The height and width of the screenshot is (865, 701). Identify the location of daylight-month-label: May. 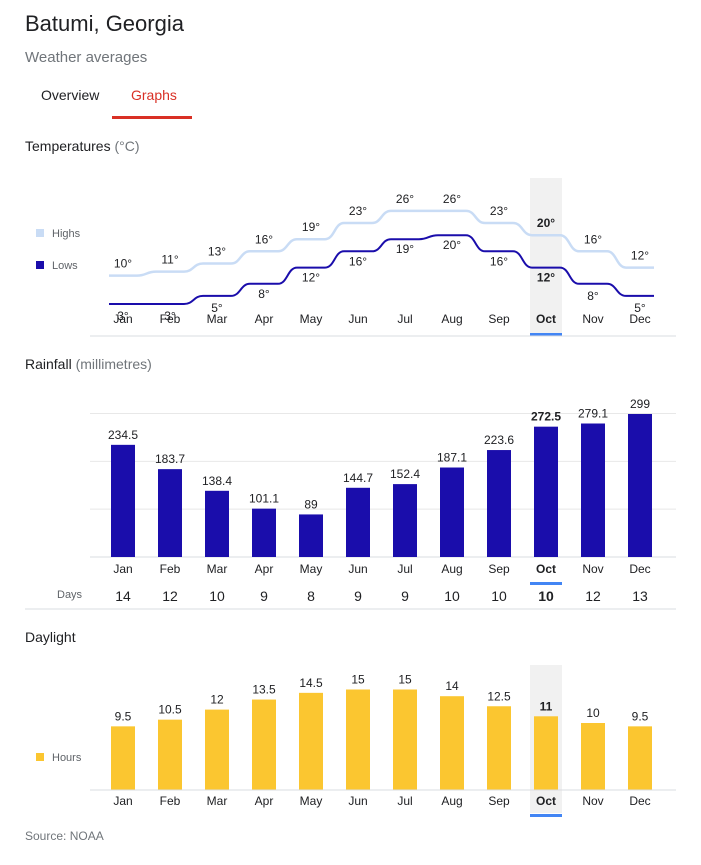
(311, 801).